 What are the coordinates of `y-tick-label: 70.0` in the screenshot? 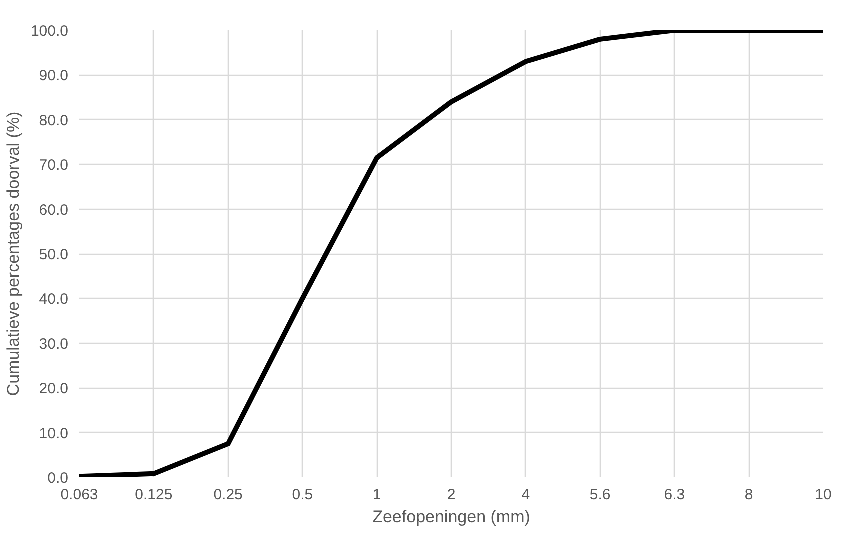 It's located at (54, 165).